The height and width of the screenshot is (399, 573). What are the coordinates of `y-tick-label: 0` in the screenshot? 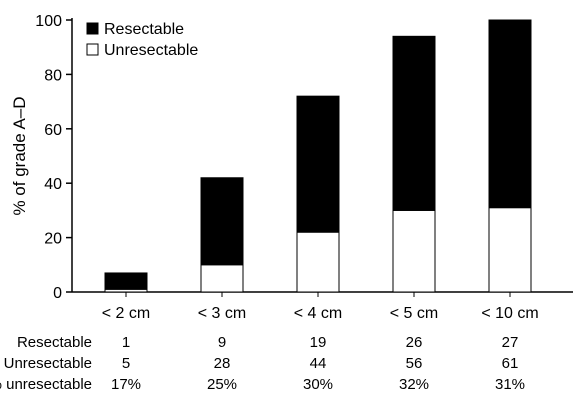 It's located at (57, 293).